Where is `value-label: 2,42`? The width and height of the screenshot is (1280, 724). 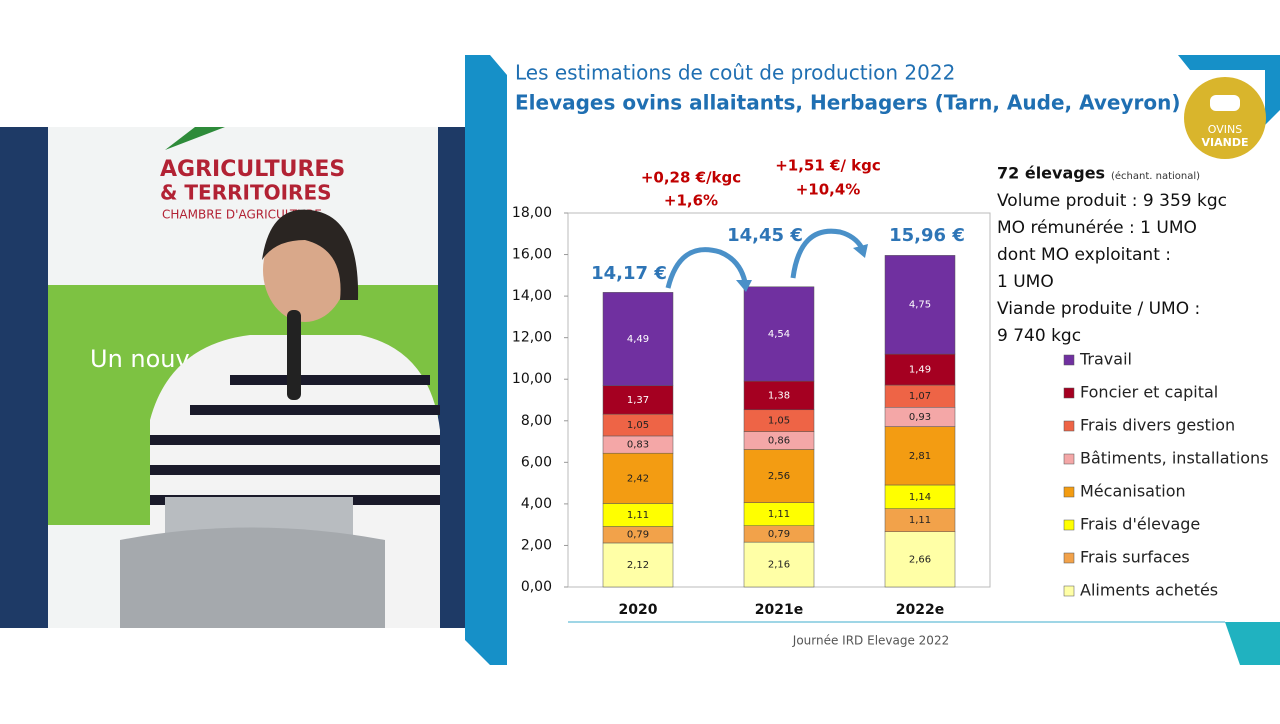 value-label: 2,42 is located at coordinates (638, 478).